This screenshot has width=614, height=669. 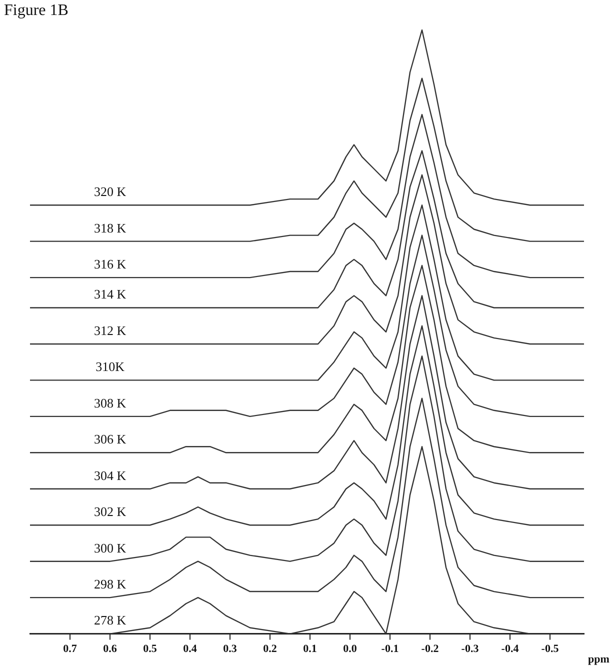 I want to click on x-tick-label: 0.1, so click(x=310, y=649).